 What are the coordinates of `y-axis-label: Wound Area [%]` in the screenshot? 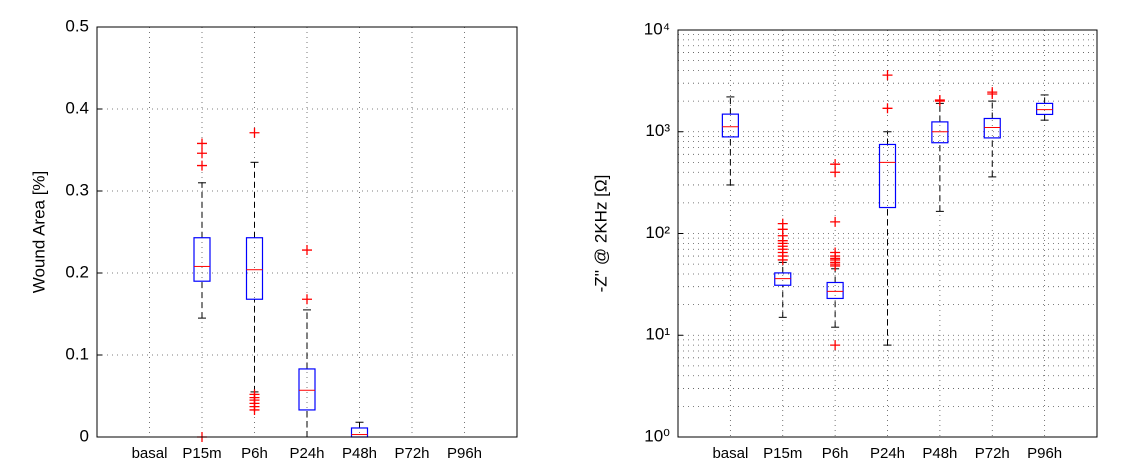 It's located at (38, 232).